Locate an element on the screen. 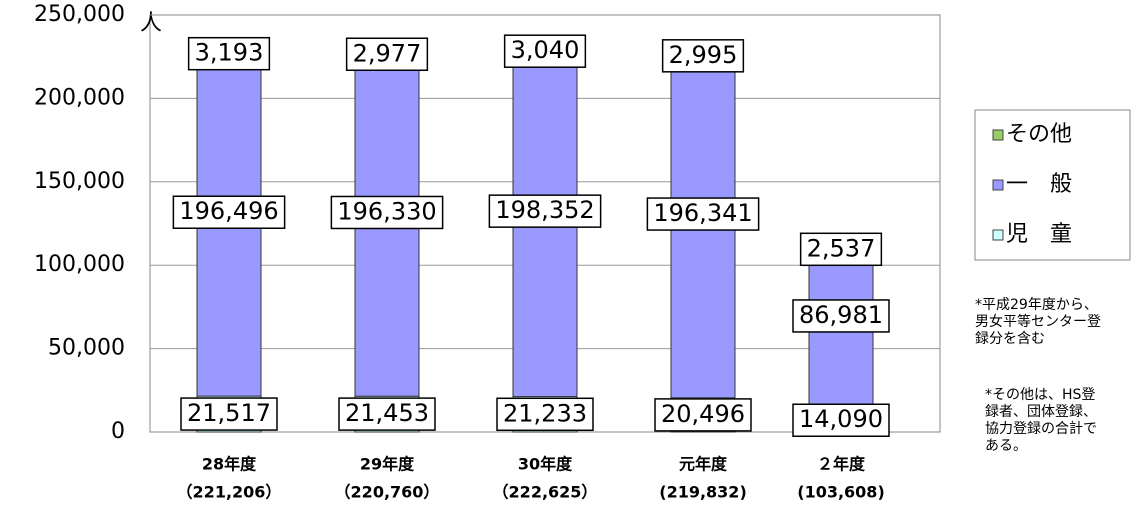  x-tick-label: 28年度 is located at coordinates (229, 464).